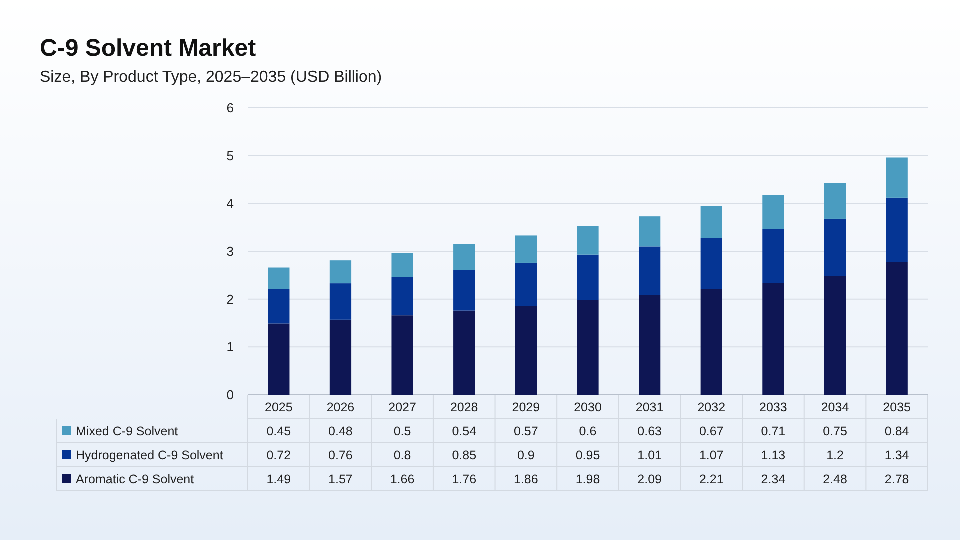 This screenshot has height=540, width=960. Describe the element at coordinates (835, 407) in the screenshot. I see `x-tick-label: 2034` at that location.